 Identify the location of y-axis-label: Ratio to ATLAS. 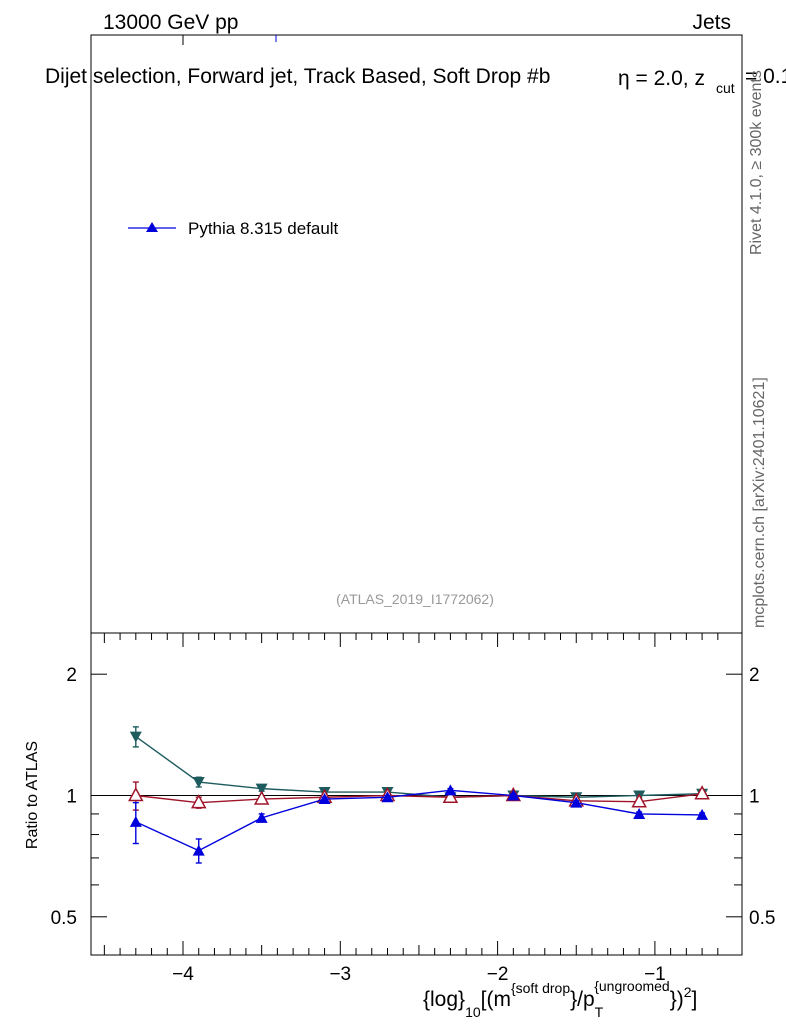
(32, 795).